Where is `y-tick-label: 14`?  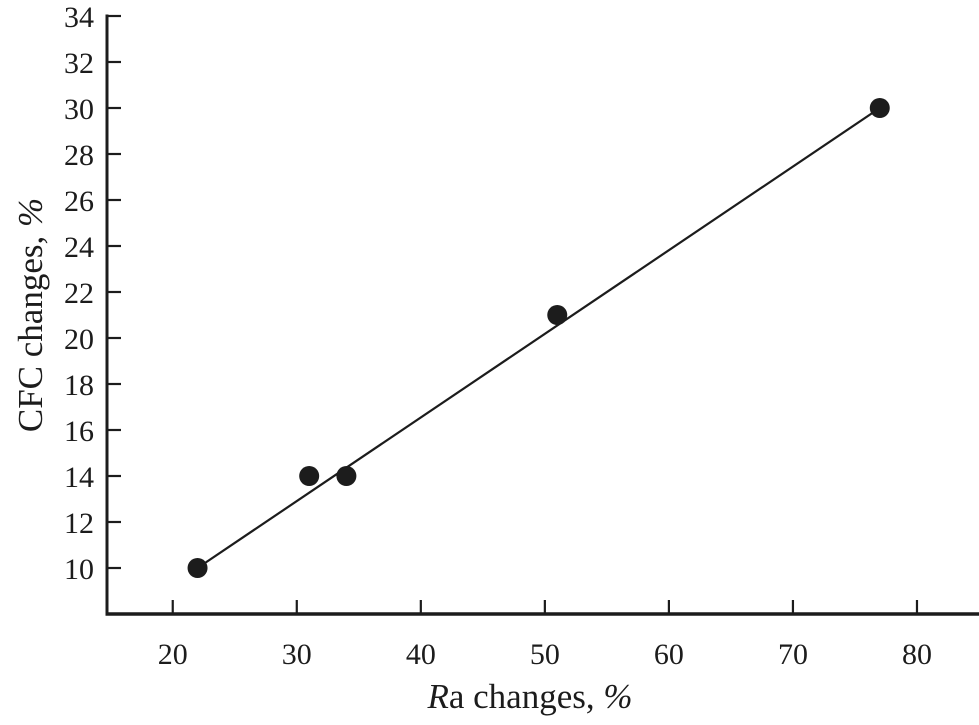 y-tick-label: 14 is located at coordinates (79, 477).